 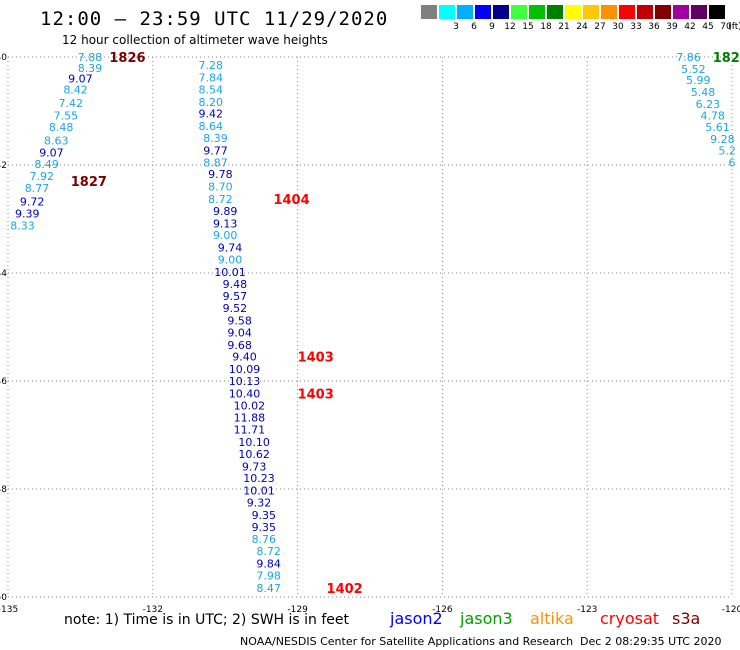 What do you see at coordinates (215, 150) in the screenshot?
I see `wave-height-label: 9.77` at bounding box center [215, 150].